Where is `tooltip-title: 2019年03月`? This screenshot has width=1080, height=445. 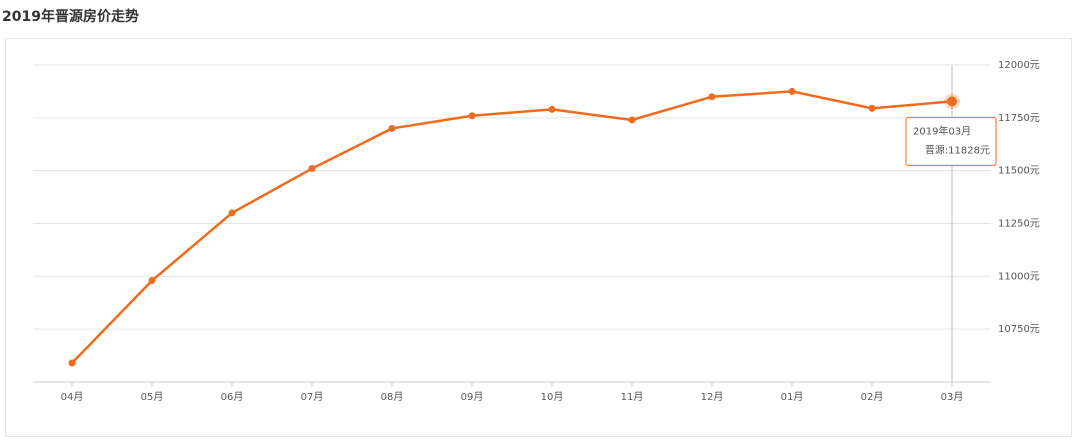 tooltip-title: 2019年03月 is located at coordinates (942, 130).